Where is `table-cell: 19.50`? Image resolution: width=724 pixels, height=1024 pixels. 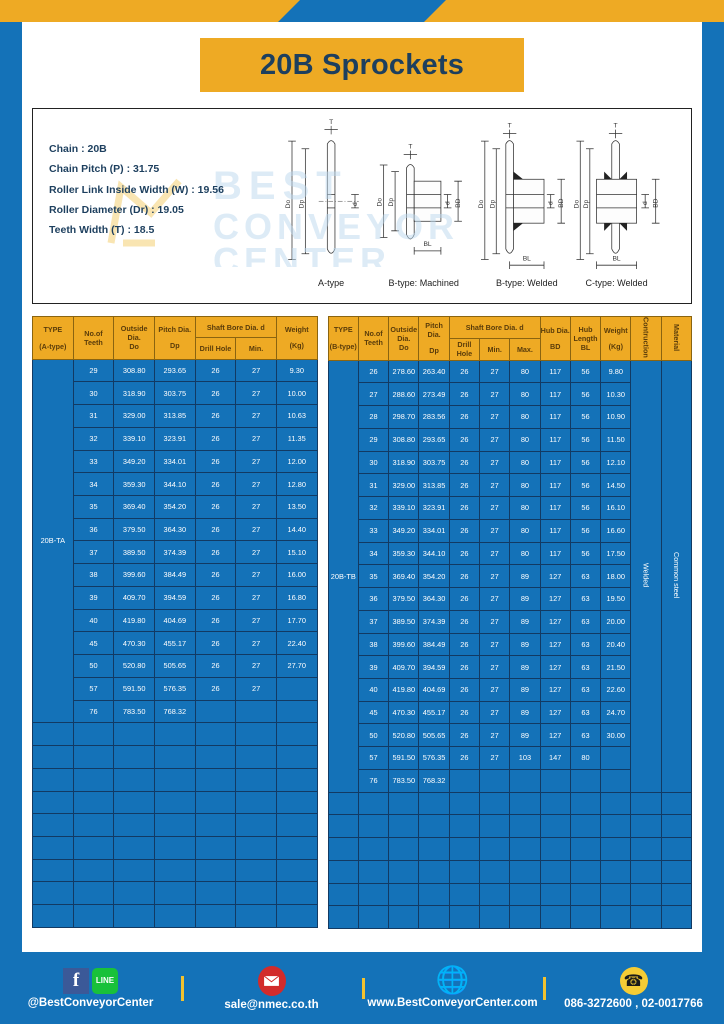 table-cell: 19.50 is located at coordinates (616, 599).